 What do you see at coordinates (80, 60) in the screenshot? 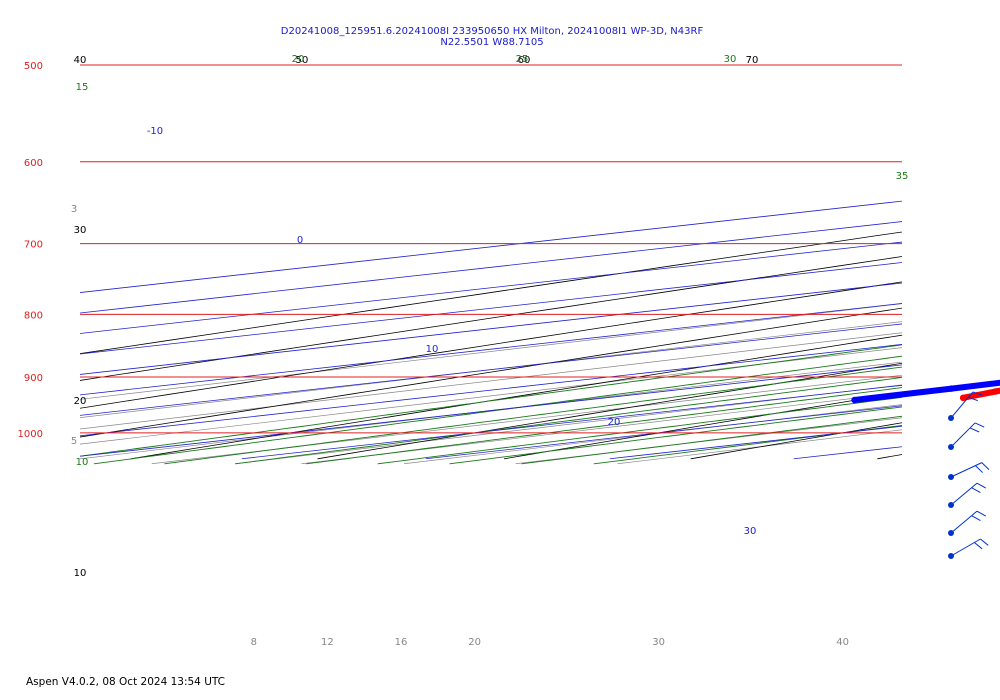
I see `dry-adiabat-label-40: 40` at bounding box center [80, 60].